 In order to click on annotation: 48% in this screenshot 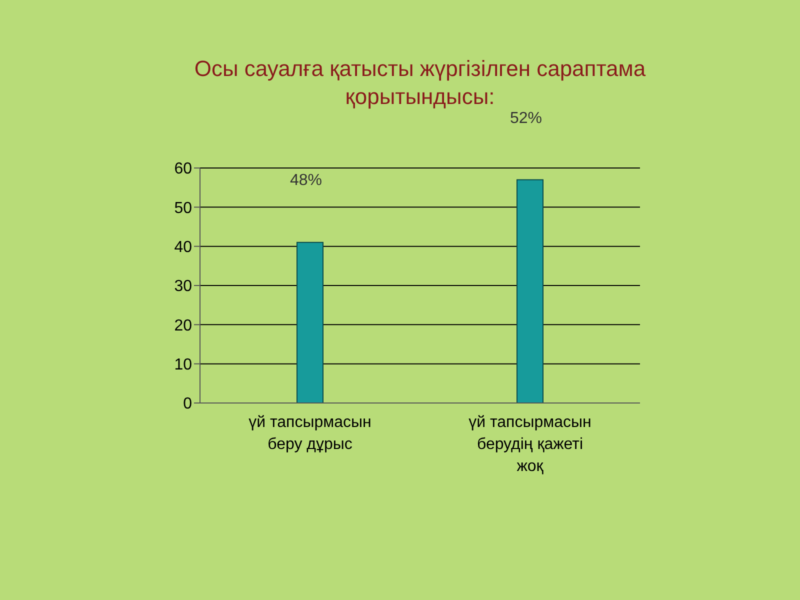, I will do `click(307, 181)`.